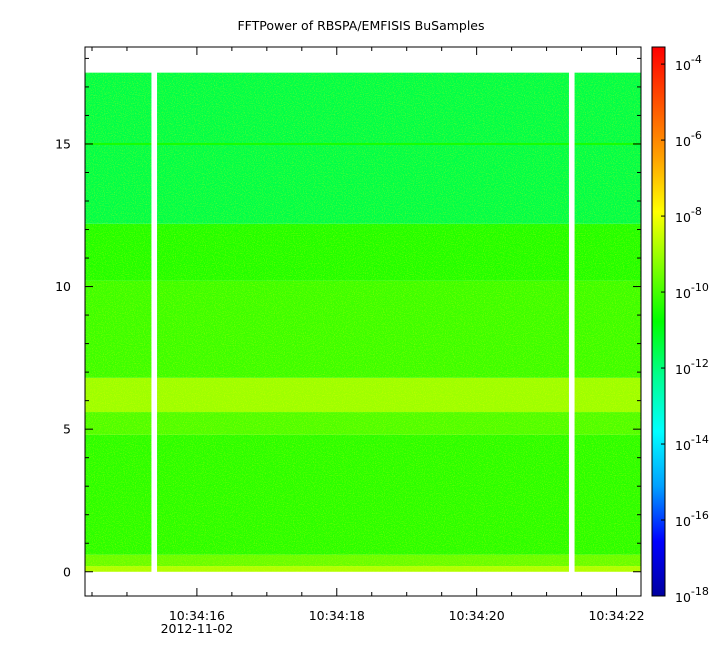 Image resolution: width=724 pixels, height=660 pixels. Describe the element at coordinates (688, 139) in the screenshot. I see `colorbar-tick-label: 10⁻⁶` at that location.